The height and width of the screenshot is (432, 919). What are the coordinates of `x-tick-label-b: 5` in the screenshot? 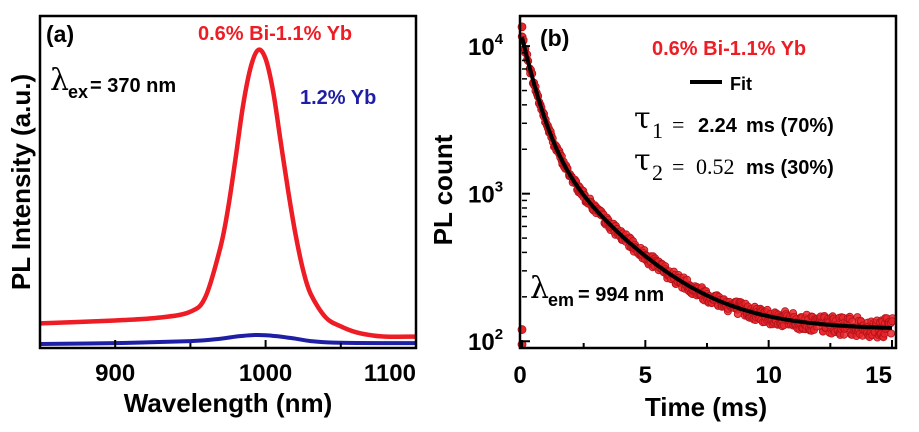 It's located at (645, 375).